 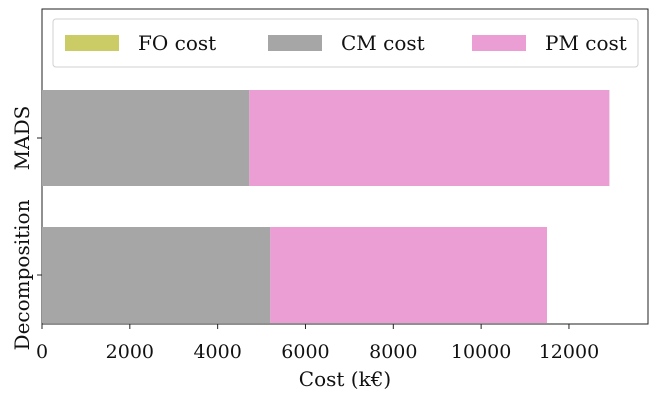 What do you see at coordinates (92, 43) in the screenshot?
I see `legend-swatch-fo-cost` at bounding box center [92, 43].